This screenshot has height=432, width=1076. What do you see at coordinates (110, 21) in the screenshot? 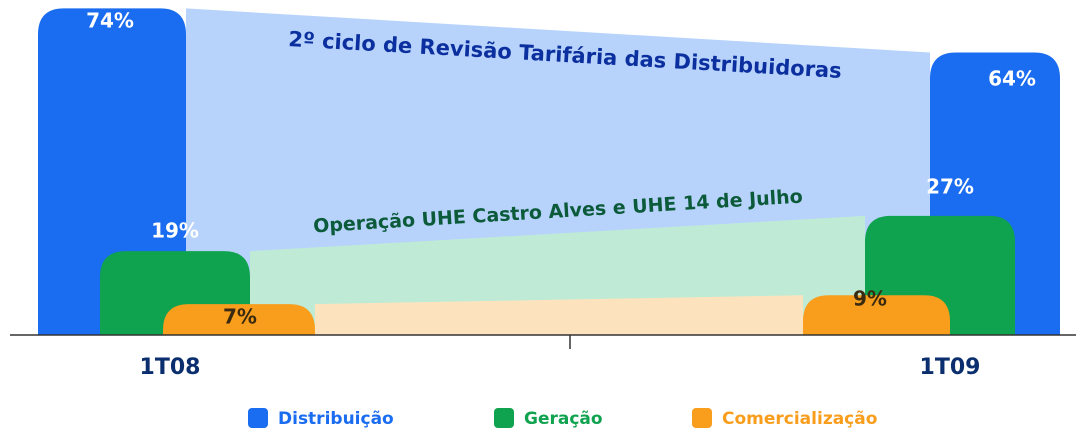
I see `data-label: 74%` at bounding box center [110, 21].